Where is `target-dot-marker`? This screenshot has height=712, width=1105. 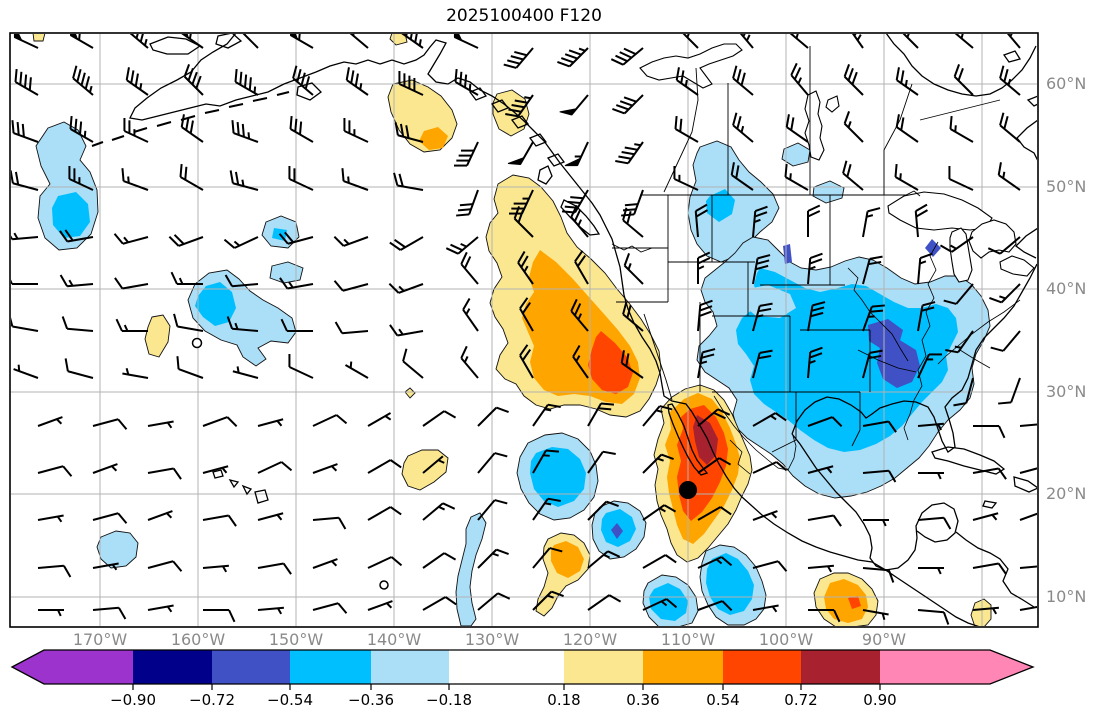 target-dot-marker is located at coordinates (688, 490).